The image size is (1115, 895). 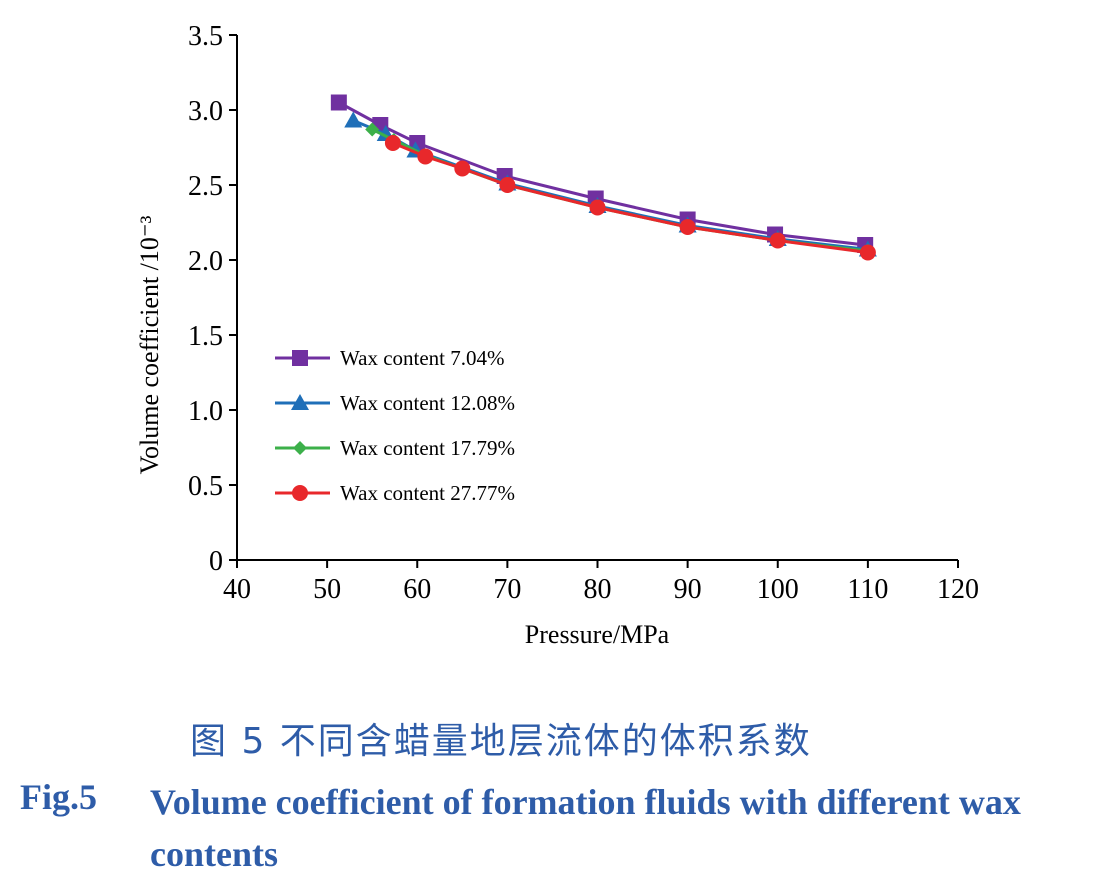 I want to click on y-tick-label: 0, so click(x=216, y=561).